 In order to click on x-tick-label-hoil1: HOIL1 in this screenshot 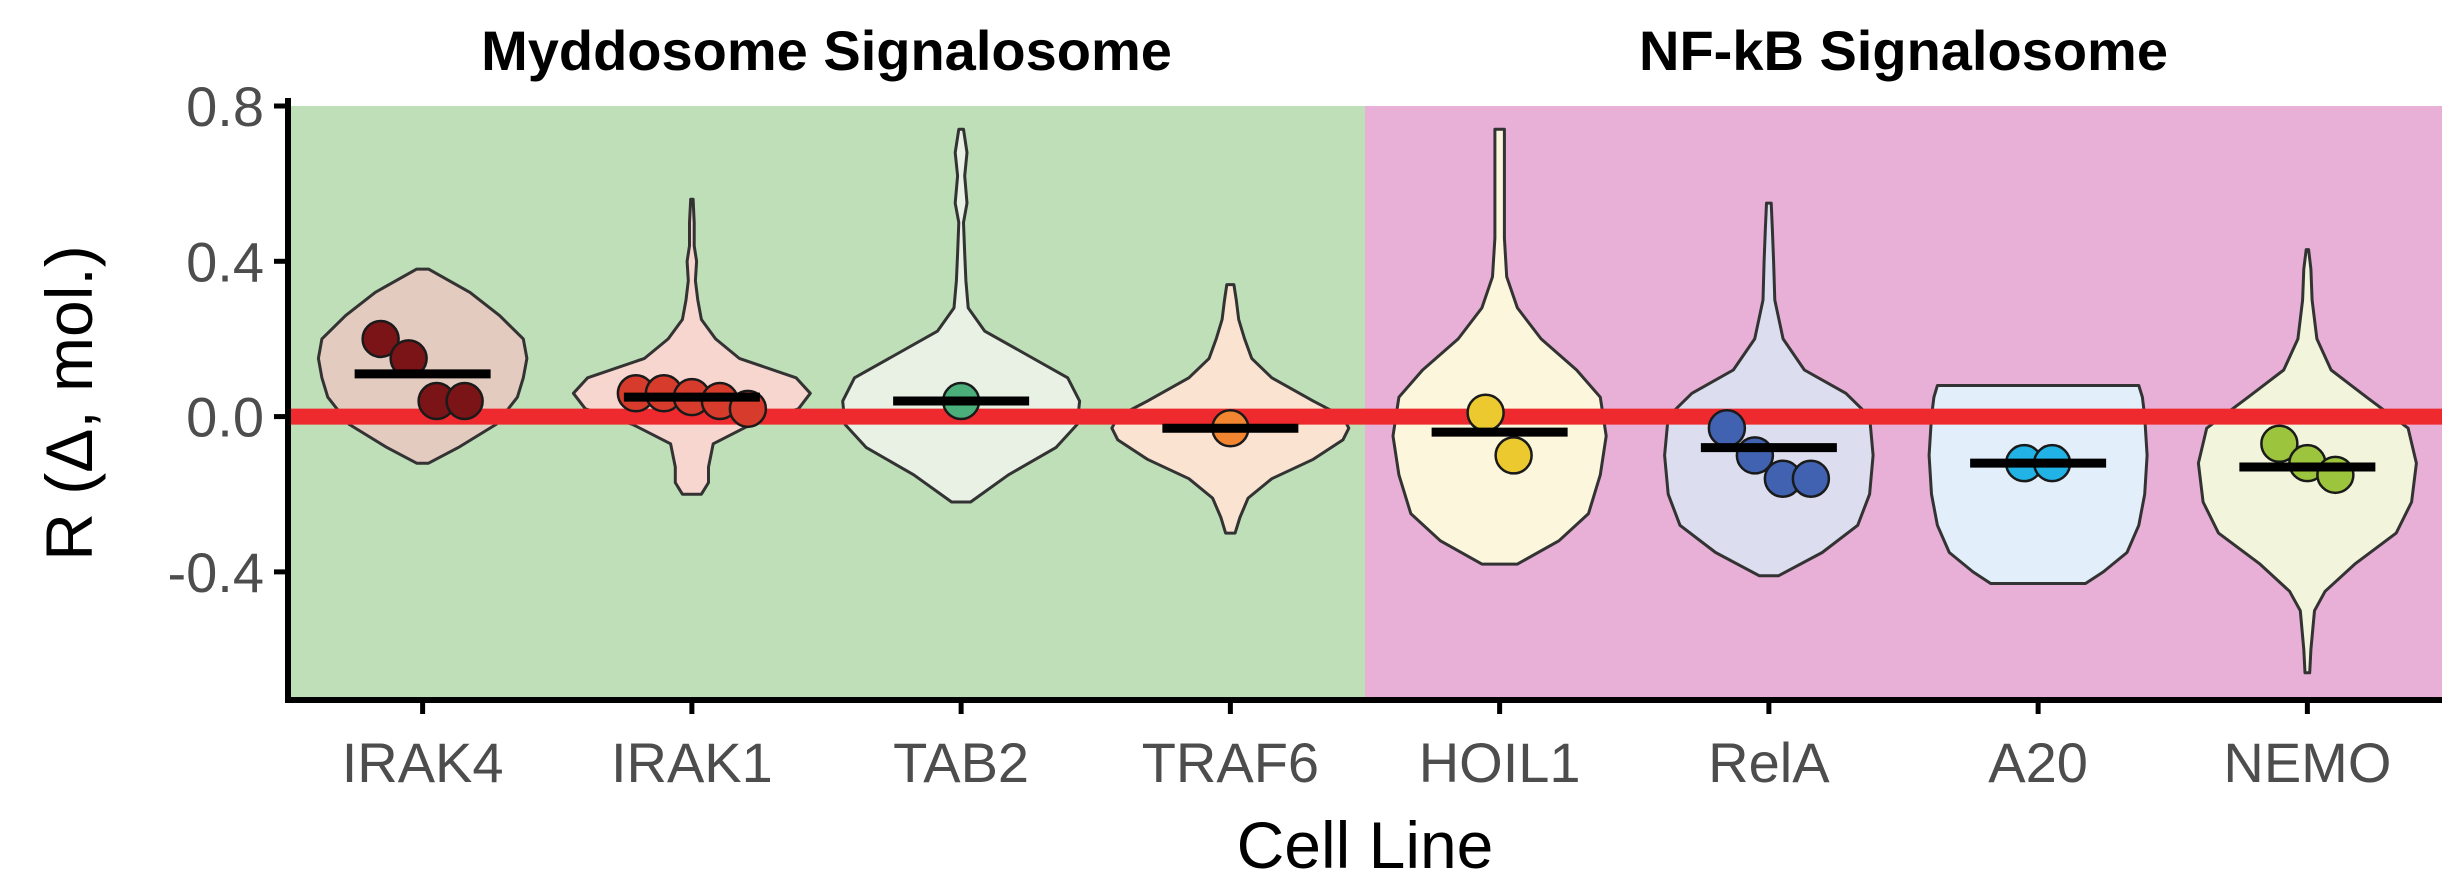, I will do `click(1500, 762)`.